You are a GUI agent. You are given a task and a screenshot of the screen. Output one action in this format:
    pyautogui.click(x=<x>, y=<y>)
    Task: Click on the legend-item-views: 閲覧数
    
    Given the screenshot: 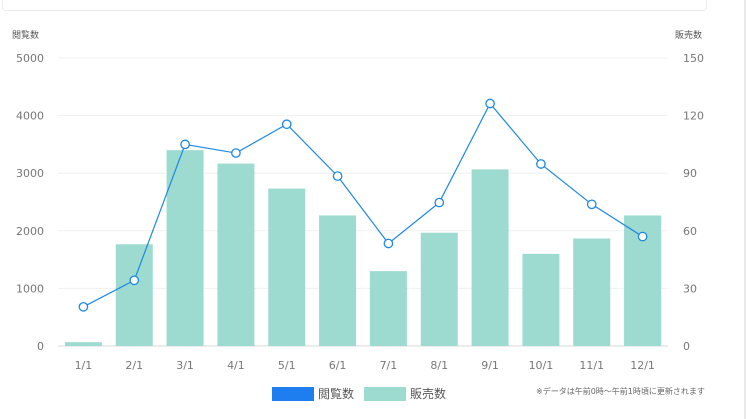 What is the action you would take?
    pyautogui.click(x=313, y=393)
    